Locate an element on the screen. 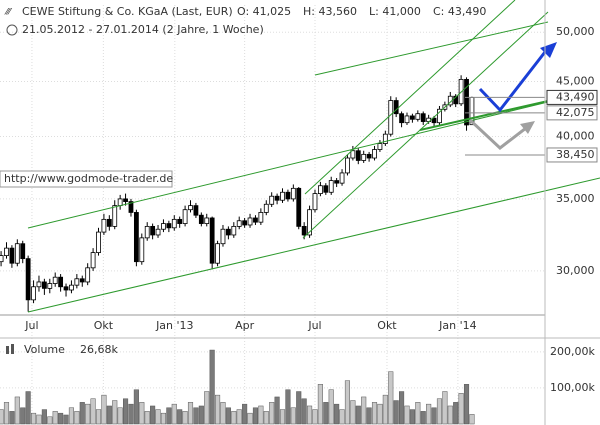  level-label: 38,450 is located at coordinates (575, 154).